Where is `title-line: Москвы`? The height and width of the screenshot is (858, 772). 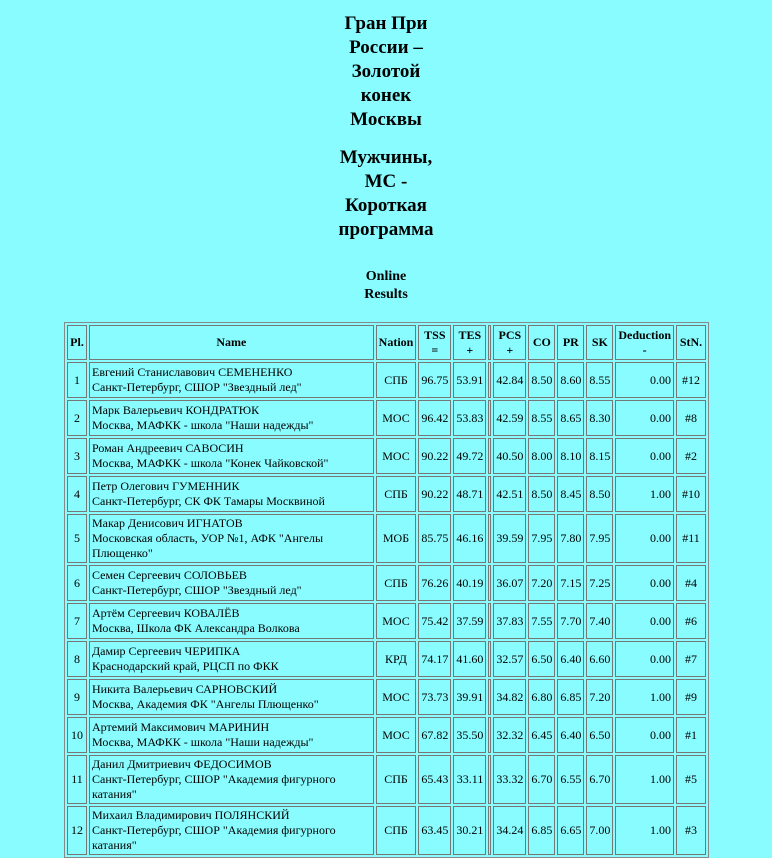 title-line: Москвы is located at coordinates (386, 119).